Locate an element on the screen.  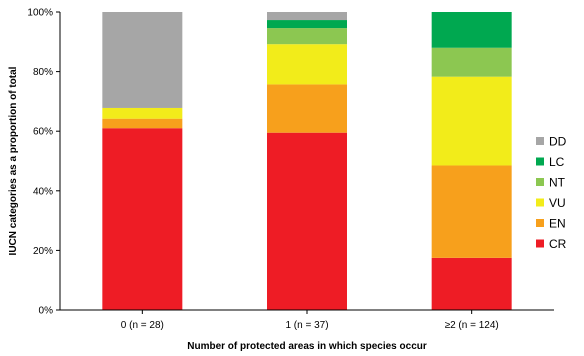
legend-label-cr: CR is located at coordinates (558, 244).